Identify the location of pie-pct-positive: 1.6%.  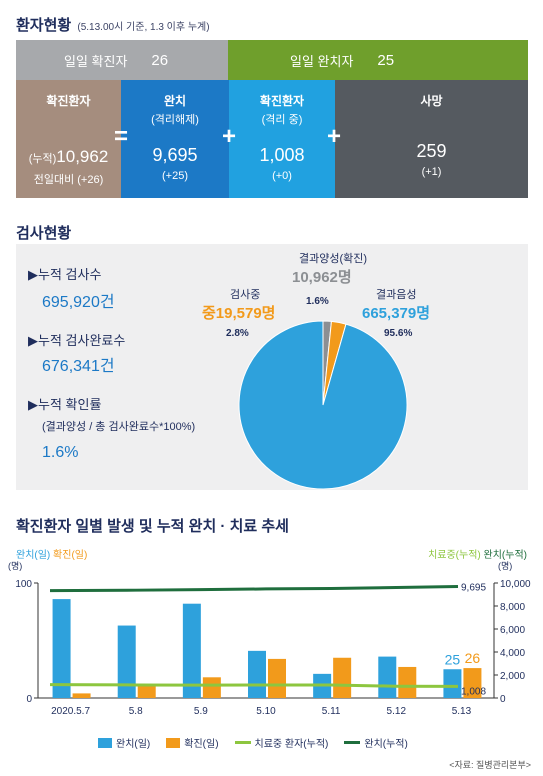
(317, 301).